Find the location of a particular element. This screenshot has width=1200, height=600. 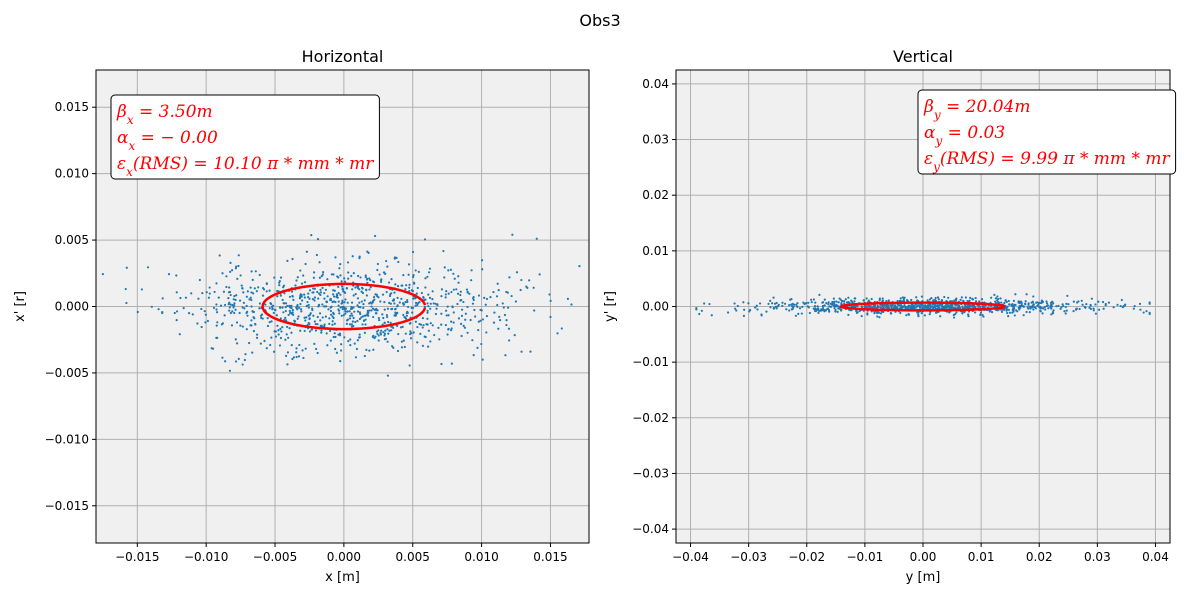

y-tick-label: −0.02 is located at coordinates (650, 418).